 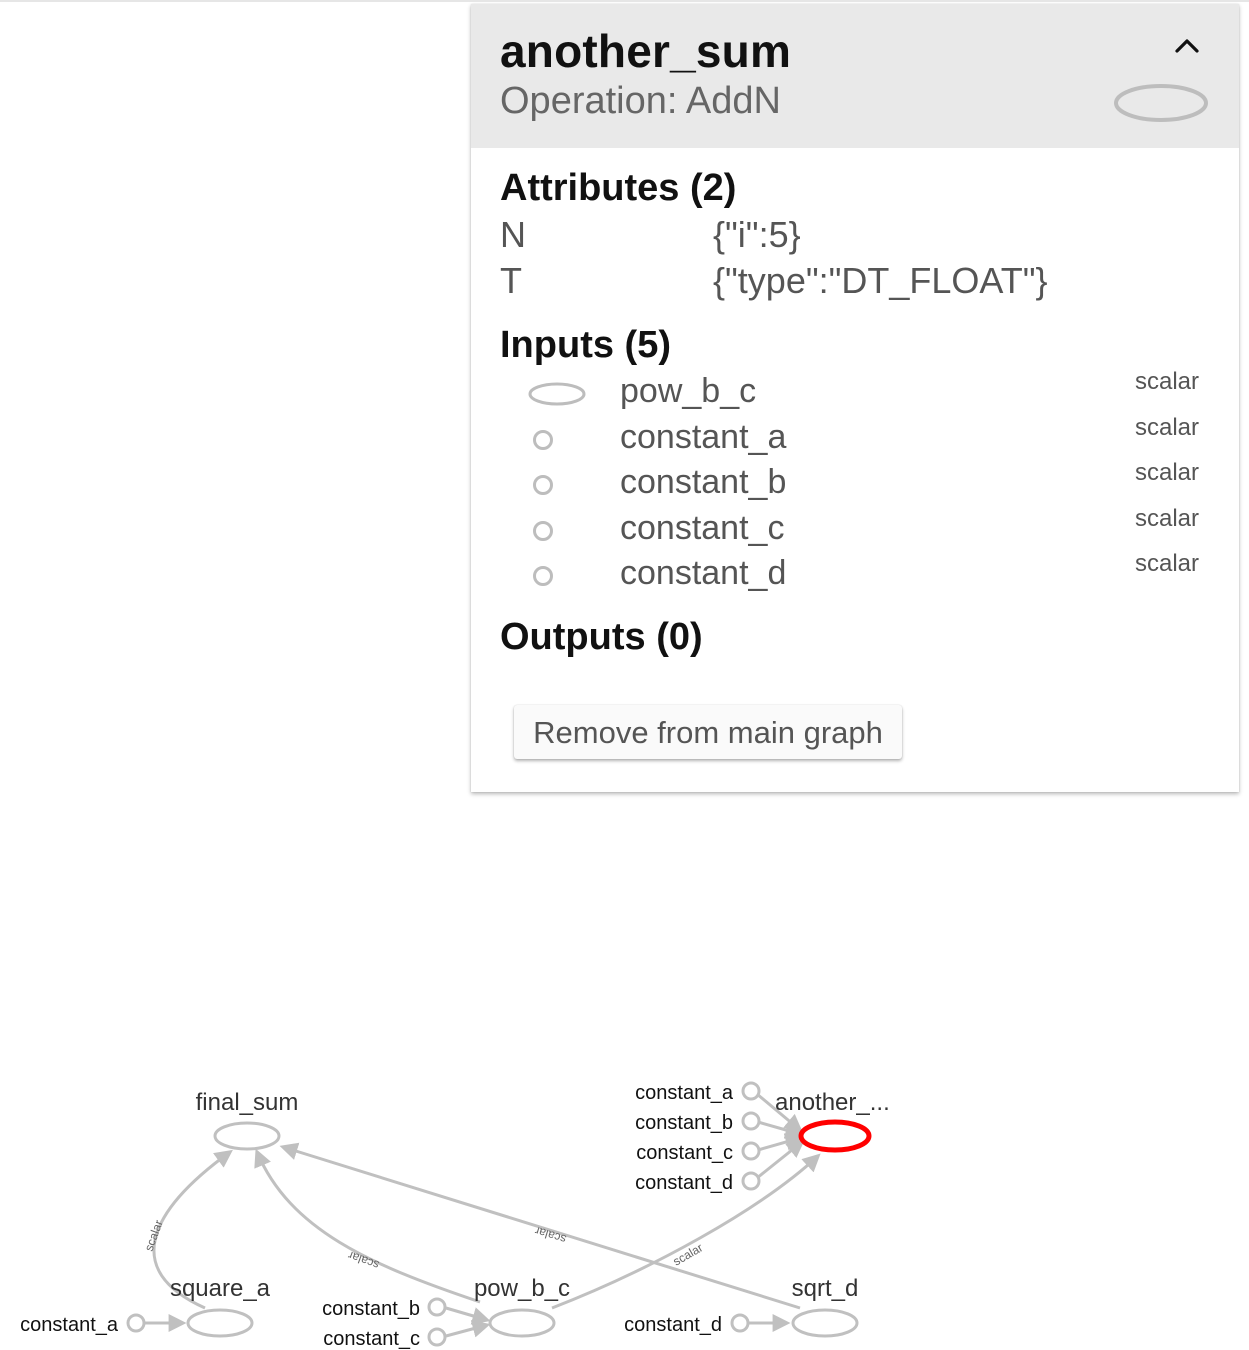 I want to click on chevron-up-icon, so click(x=1187, y=46).